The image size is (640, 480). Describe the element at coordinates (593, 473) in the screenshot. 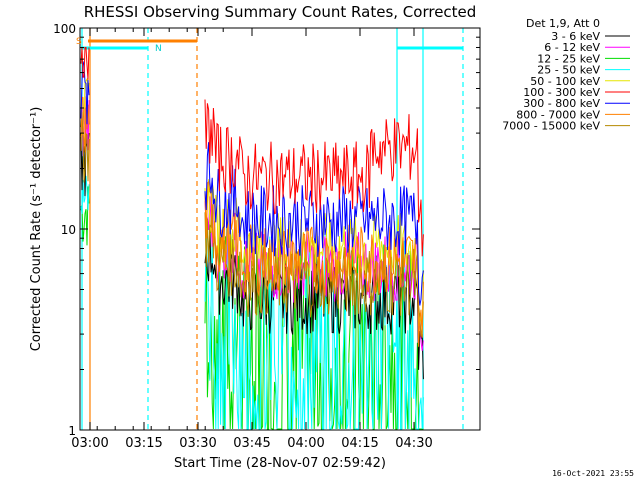

I see `generation-timestamp: 16-Oct-2021 23:55` at that location.